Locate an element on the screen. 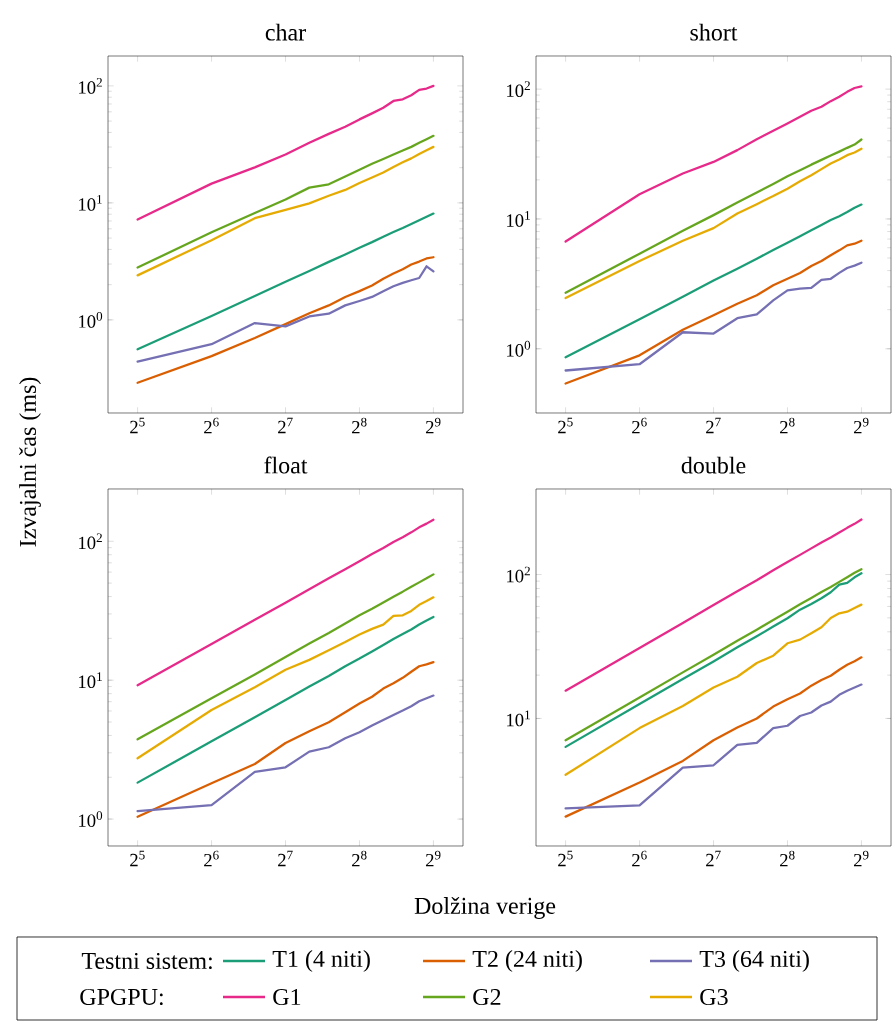 The width and height of the screenshot is (893, 1025). legend-label: T3 (64 niti) is located at coordinates (754, 961).